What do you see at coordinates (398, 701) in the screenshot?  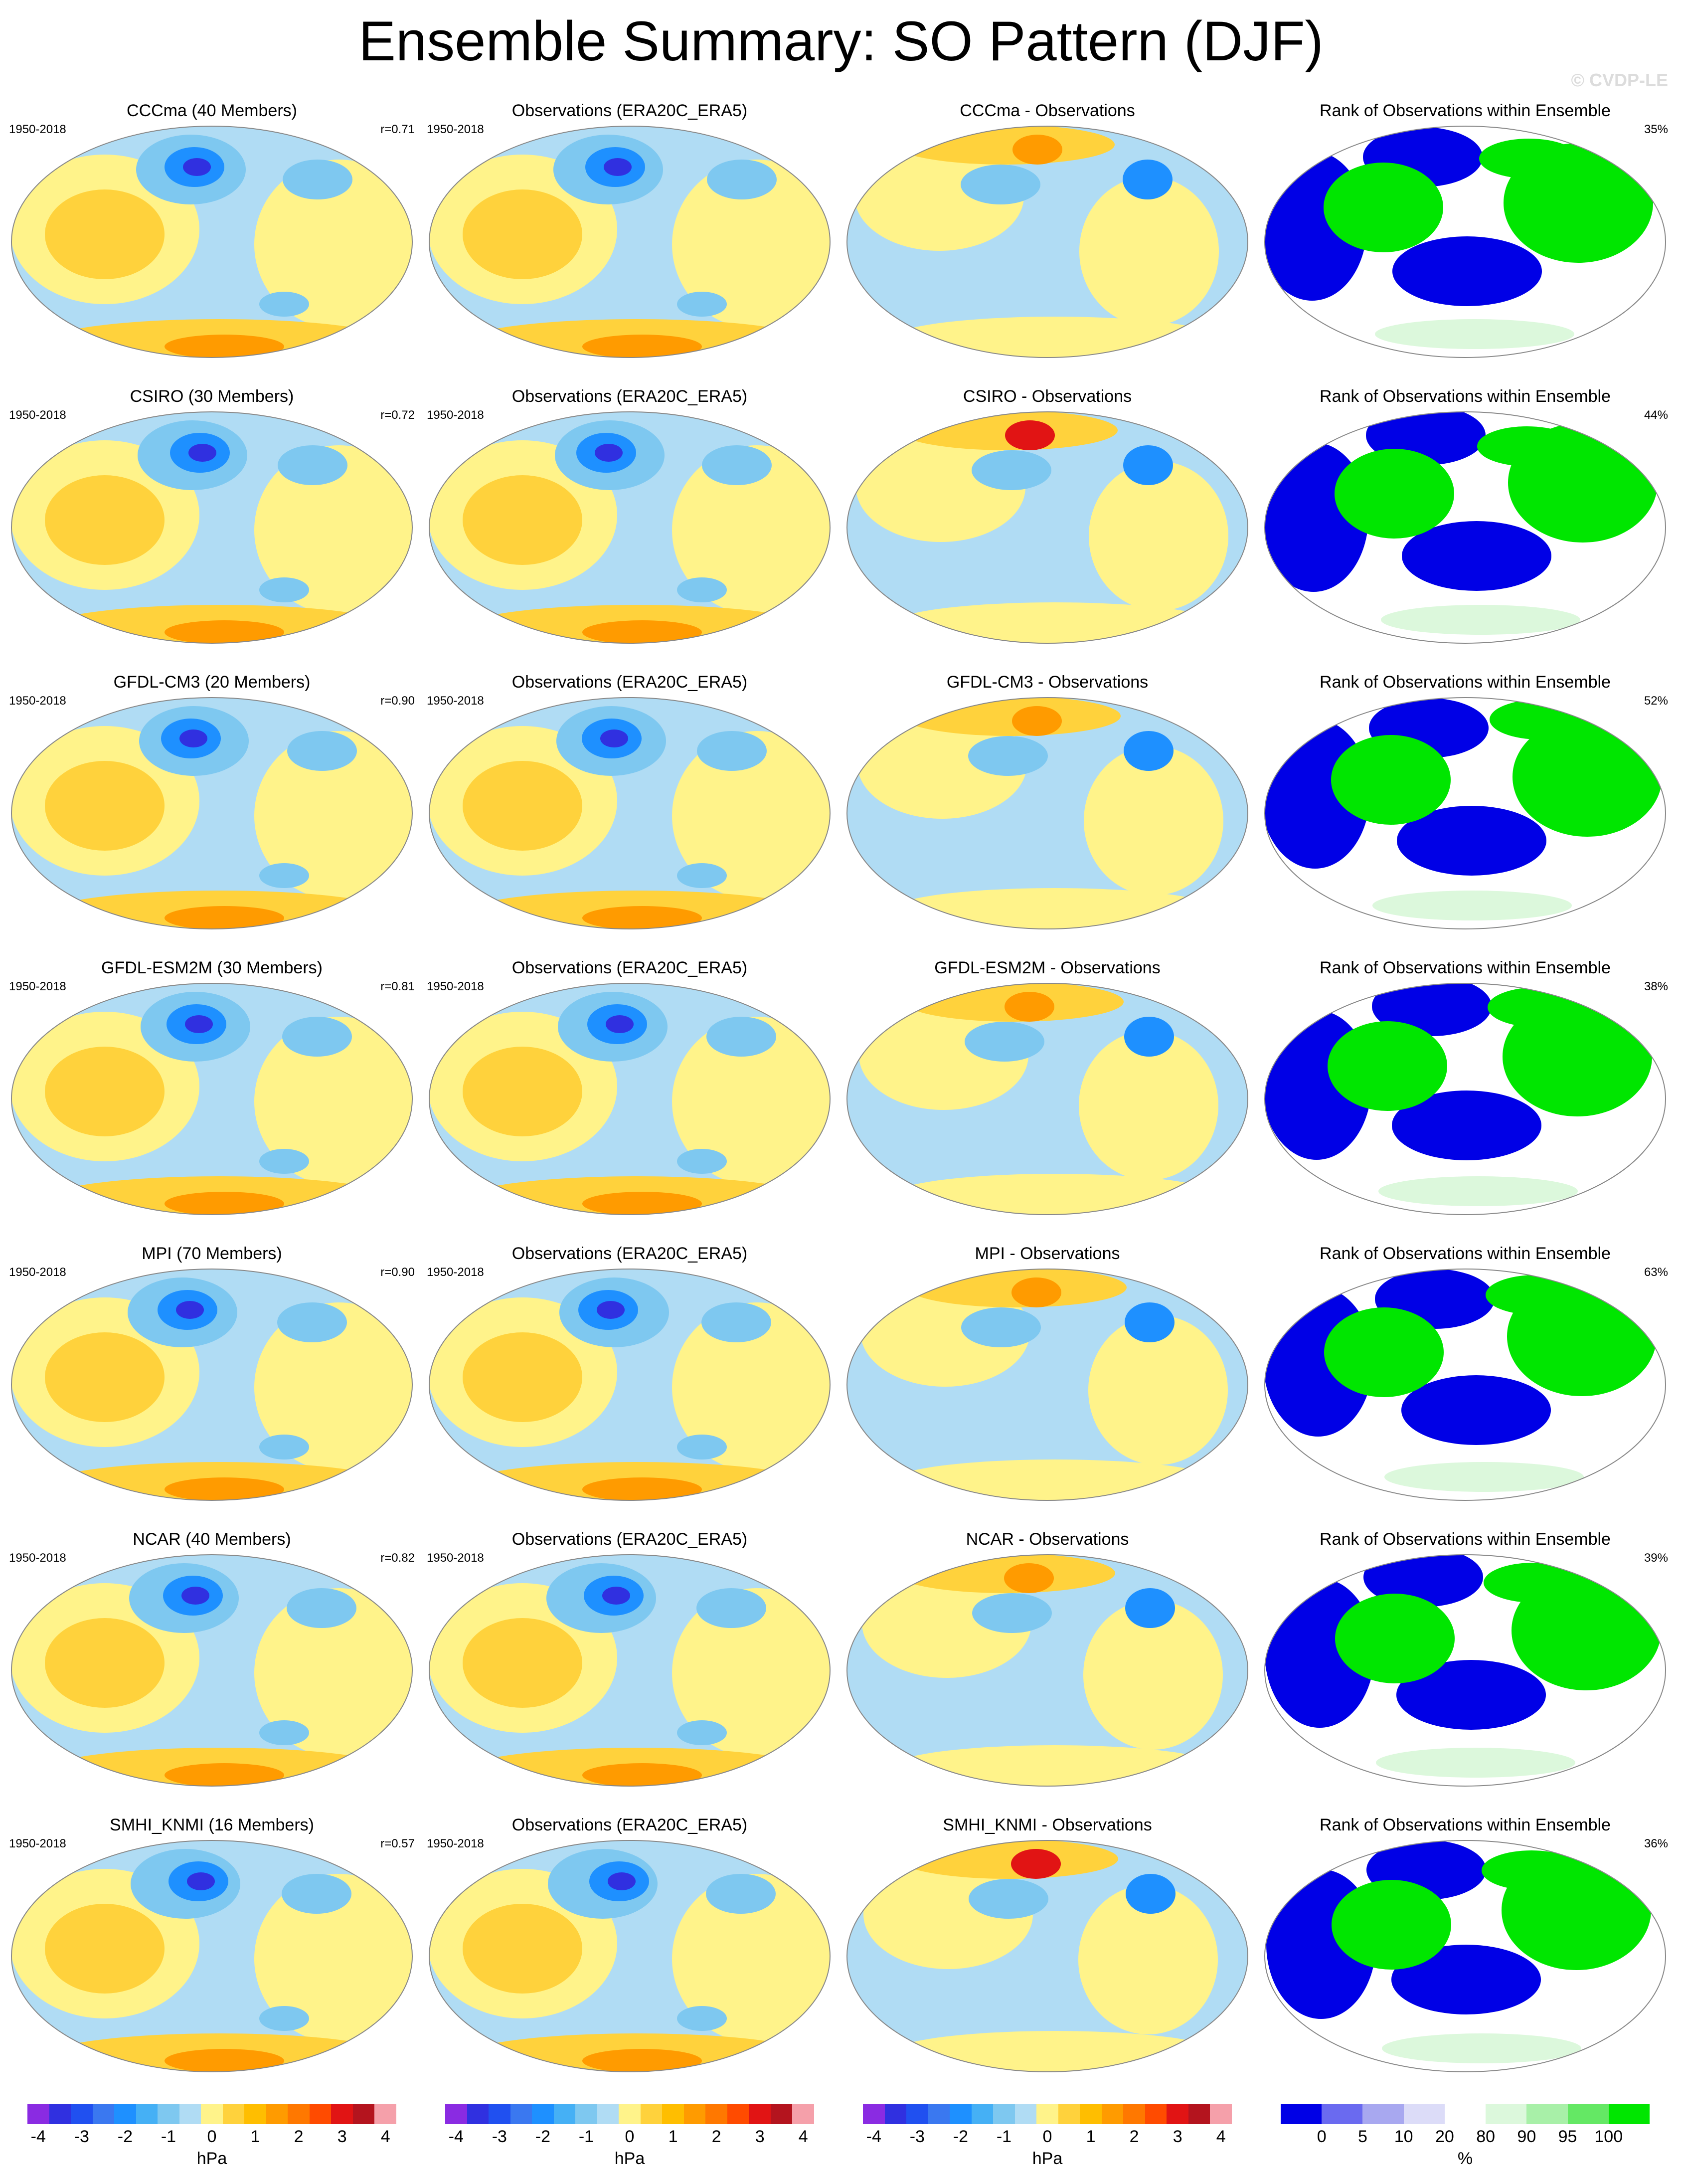 I see `correlation-label: r=0.90` at bounding box center [398, 701].